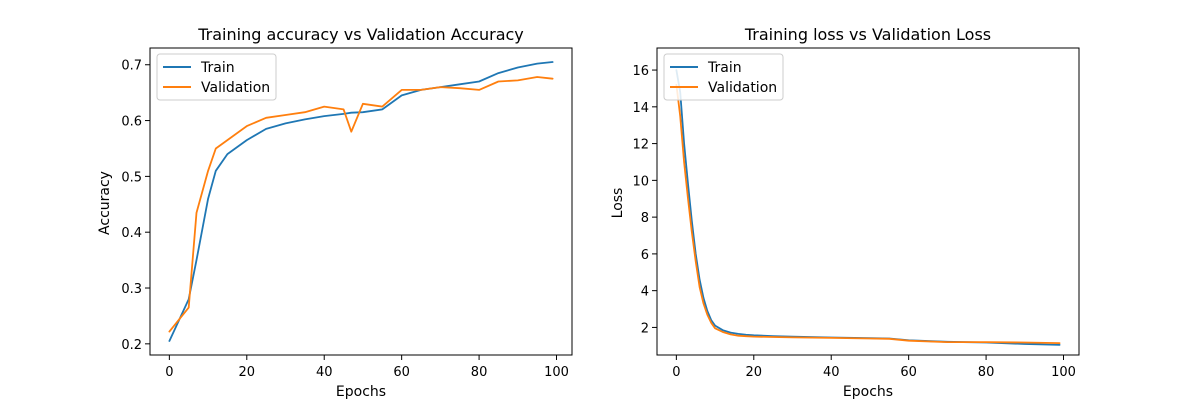 Image resolution: width=1200 pixels, height=400 pixels. I want to click on accuracy-legend-box, so click(216, 77).